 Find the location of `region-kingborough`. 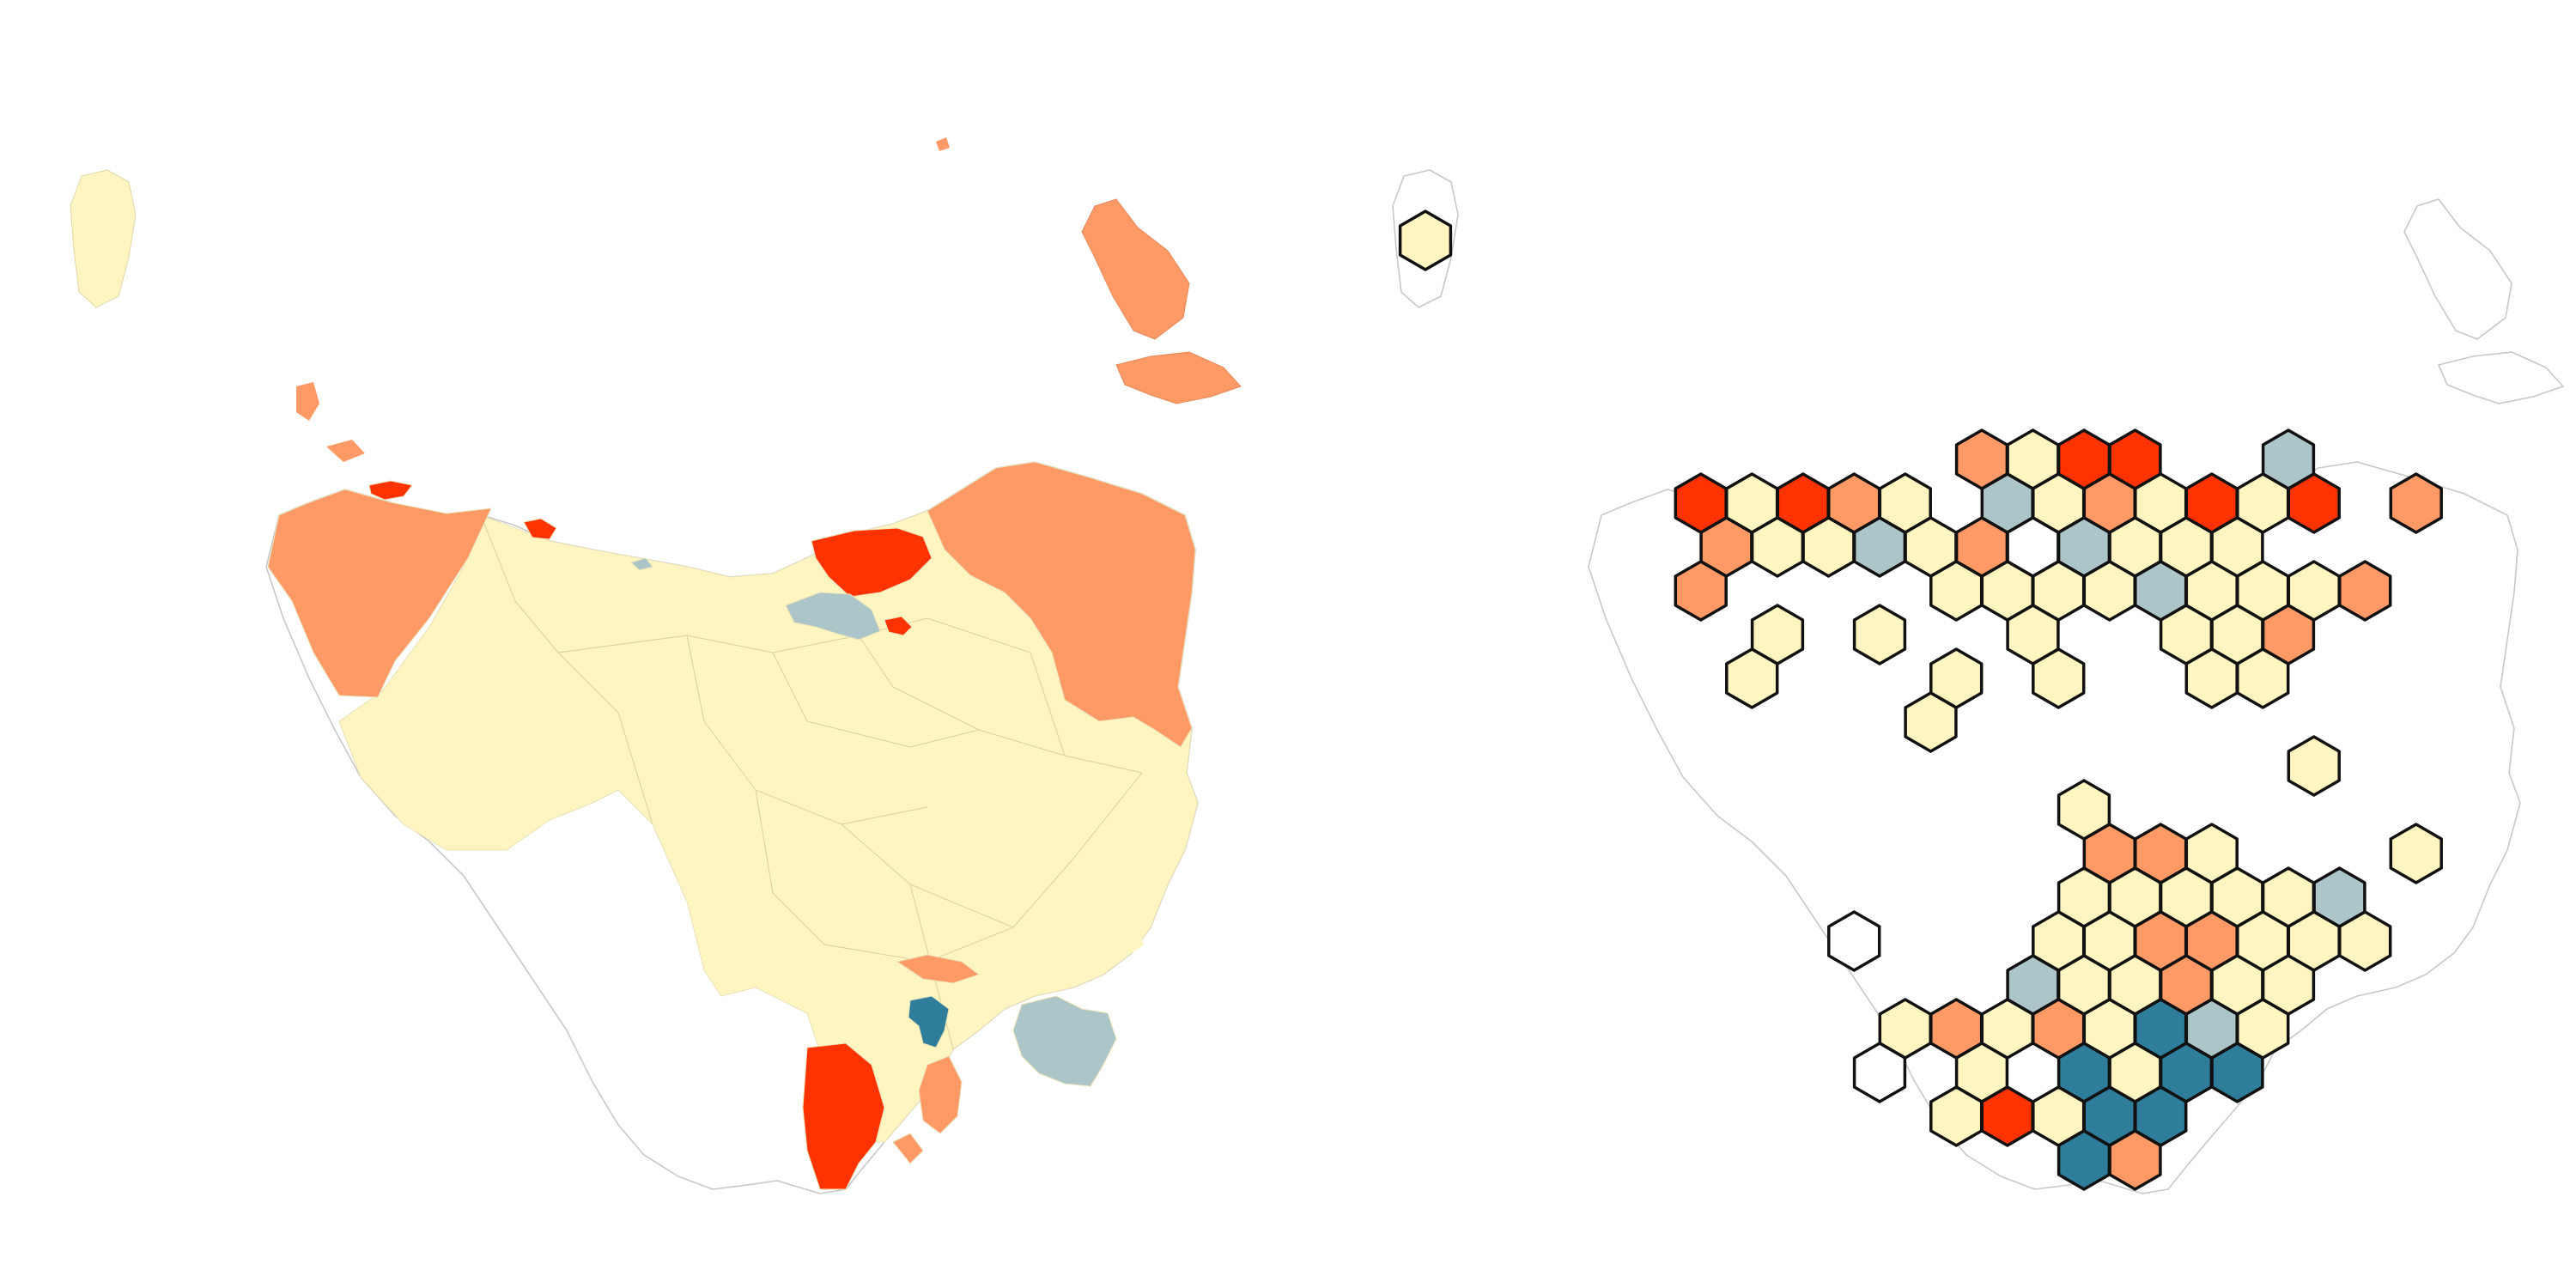

region-kingborough is located at coordinates (938, 969).